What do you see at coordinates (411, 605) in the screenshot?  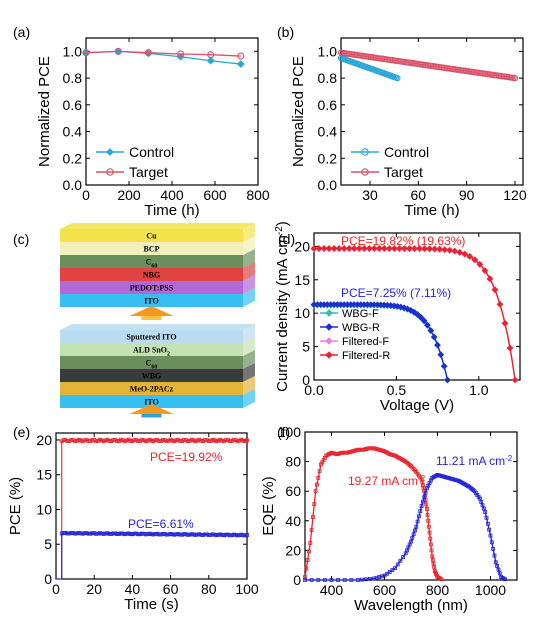 I see `x-axis-label: Wavelength (nm)` at bounding box center [411, 605].